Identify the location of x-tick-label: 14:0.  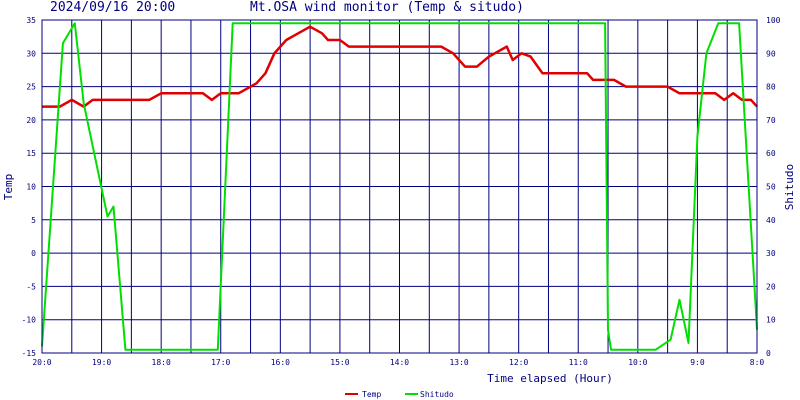
(399, 362).